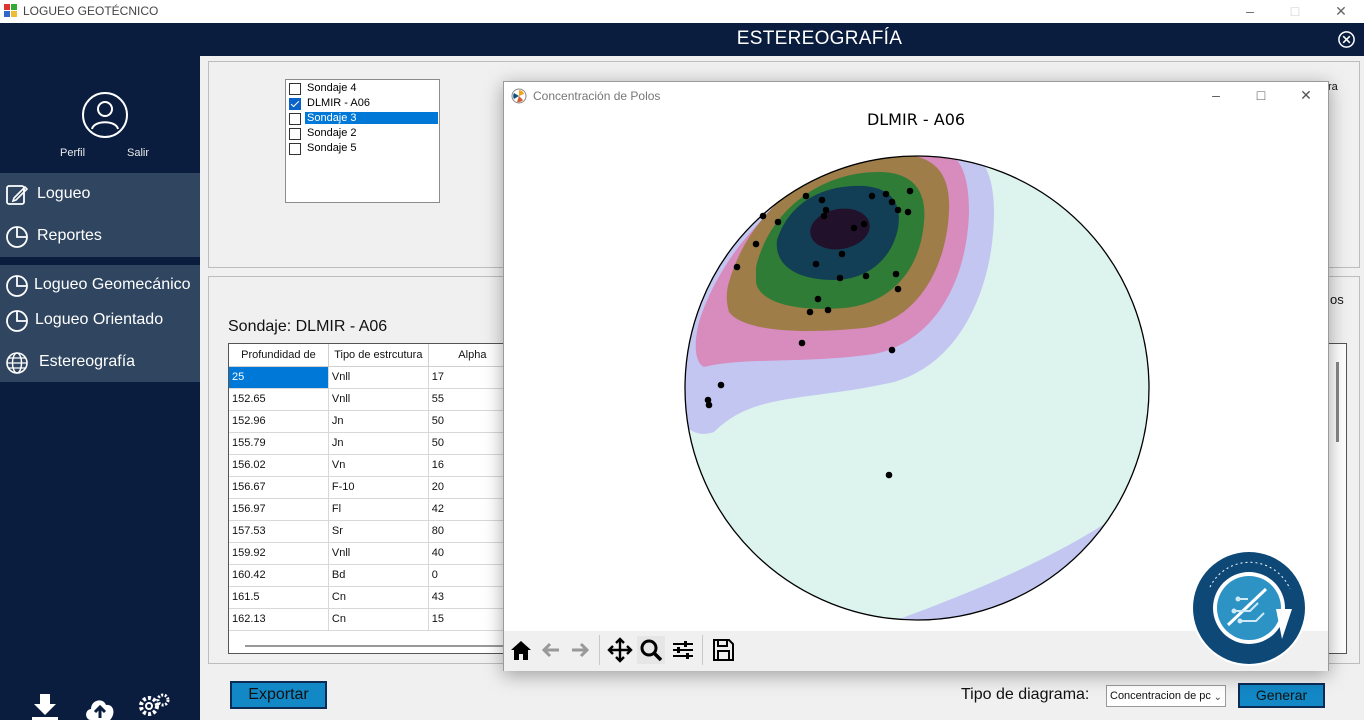 The width and height of the screenshot is (1364, 720). I want to click on table-row: 152.65 Vnll 55, so click(373, 399).